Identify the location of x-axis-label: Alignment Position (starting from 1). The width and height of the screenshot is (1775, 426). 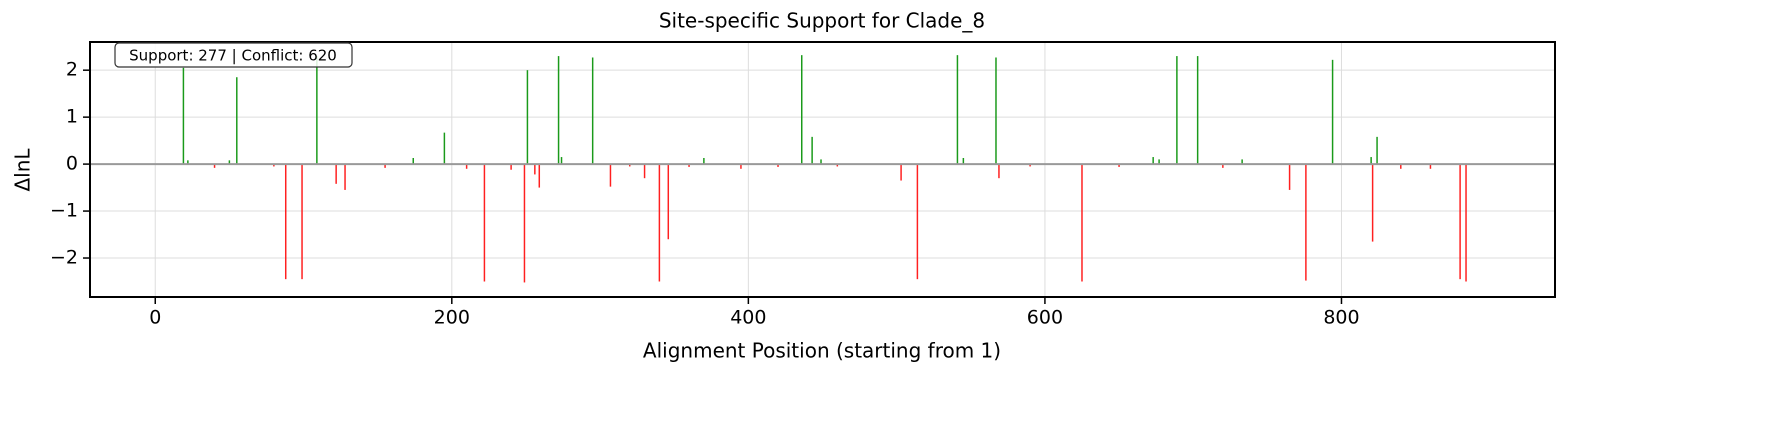
(822, 351).